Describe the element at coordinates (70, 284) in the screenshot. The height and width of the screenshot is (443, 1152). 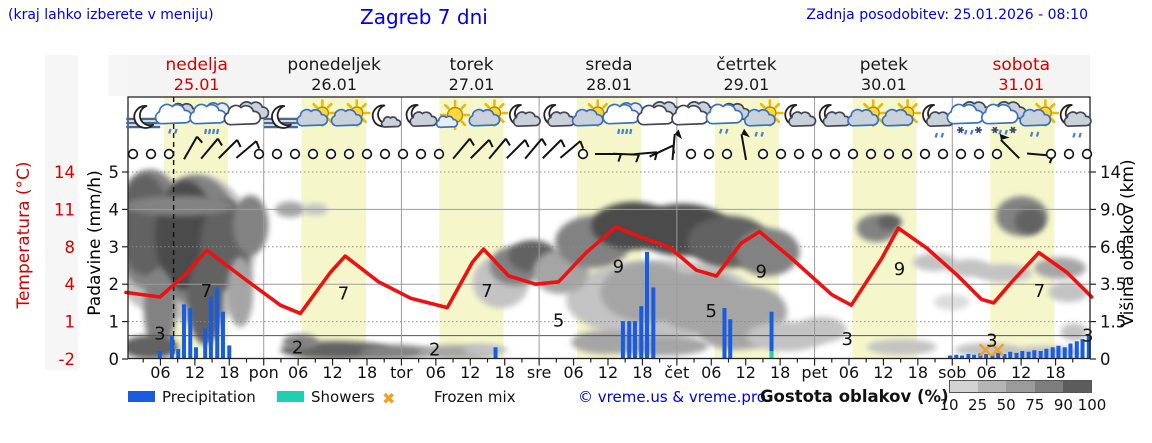
I see `svg-text: 4` at that location.